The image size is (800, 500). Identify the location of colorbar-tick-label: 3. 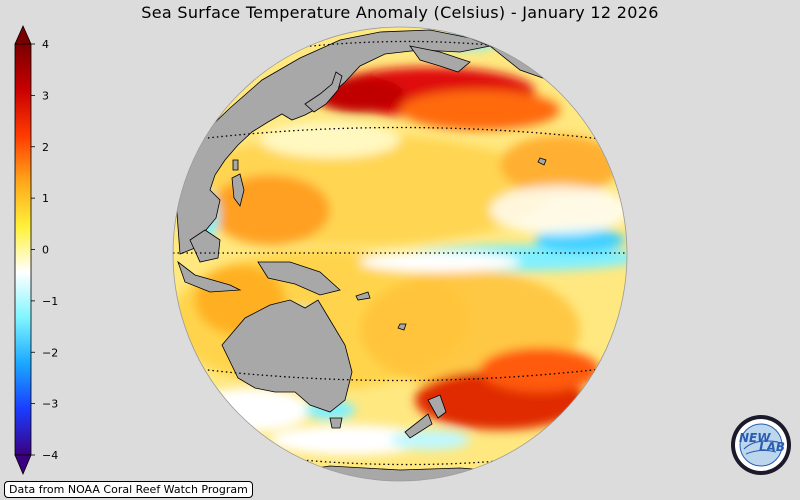
(45, 95).